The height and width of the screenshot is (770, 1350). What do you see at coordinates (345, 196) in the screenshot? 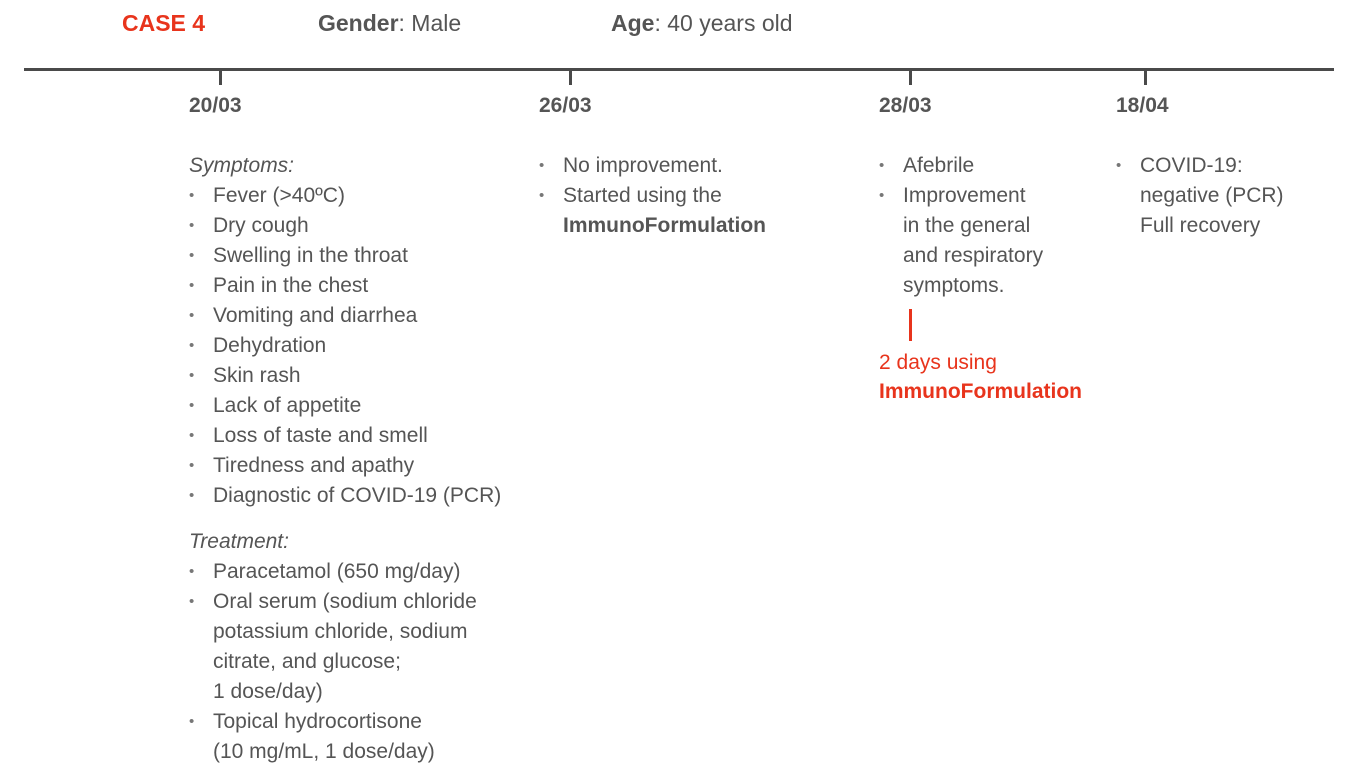
I see `list-item: Fever (>40ºC)` at bounding box center [345, 196].